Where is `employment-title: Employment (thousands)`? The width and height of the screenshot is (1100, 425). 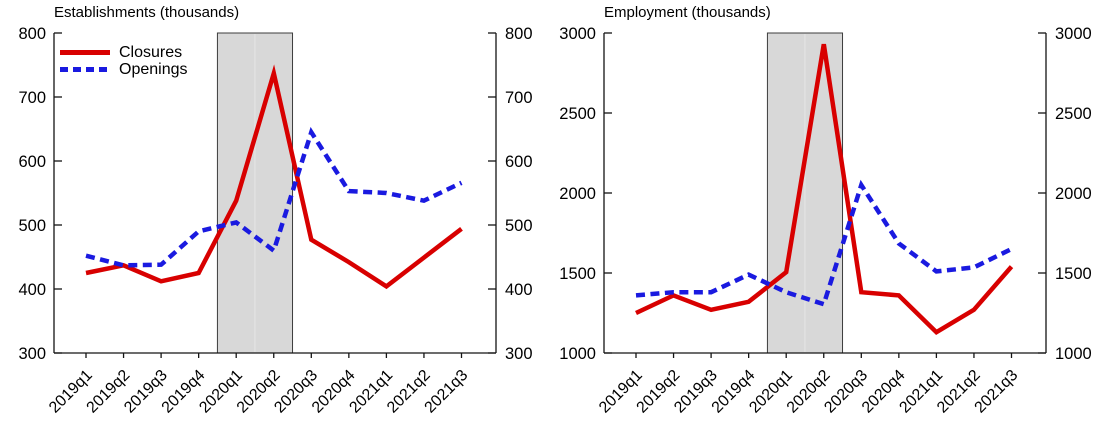
employment-title: Employment (thousands) is located at coordinates (687, 12).